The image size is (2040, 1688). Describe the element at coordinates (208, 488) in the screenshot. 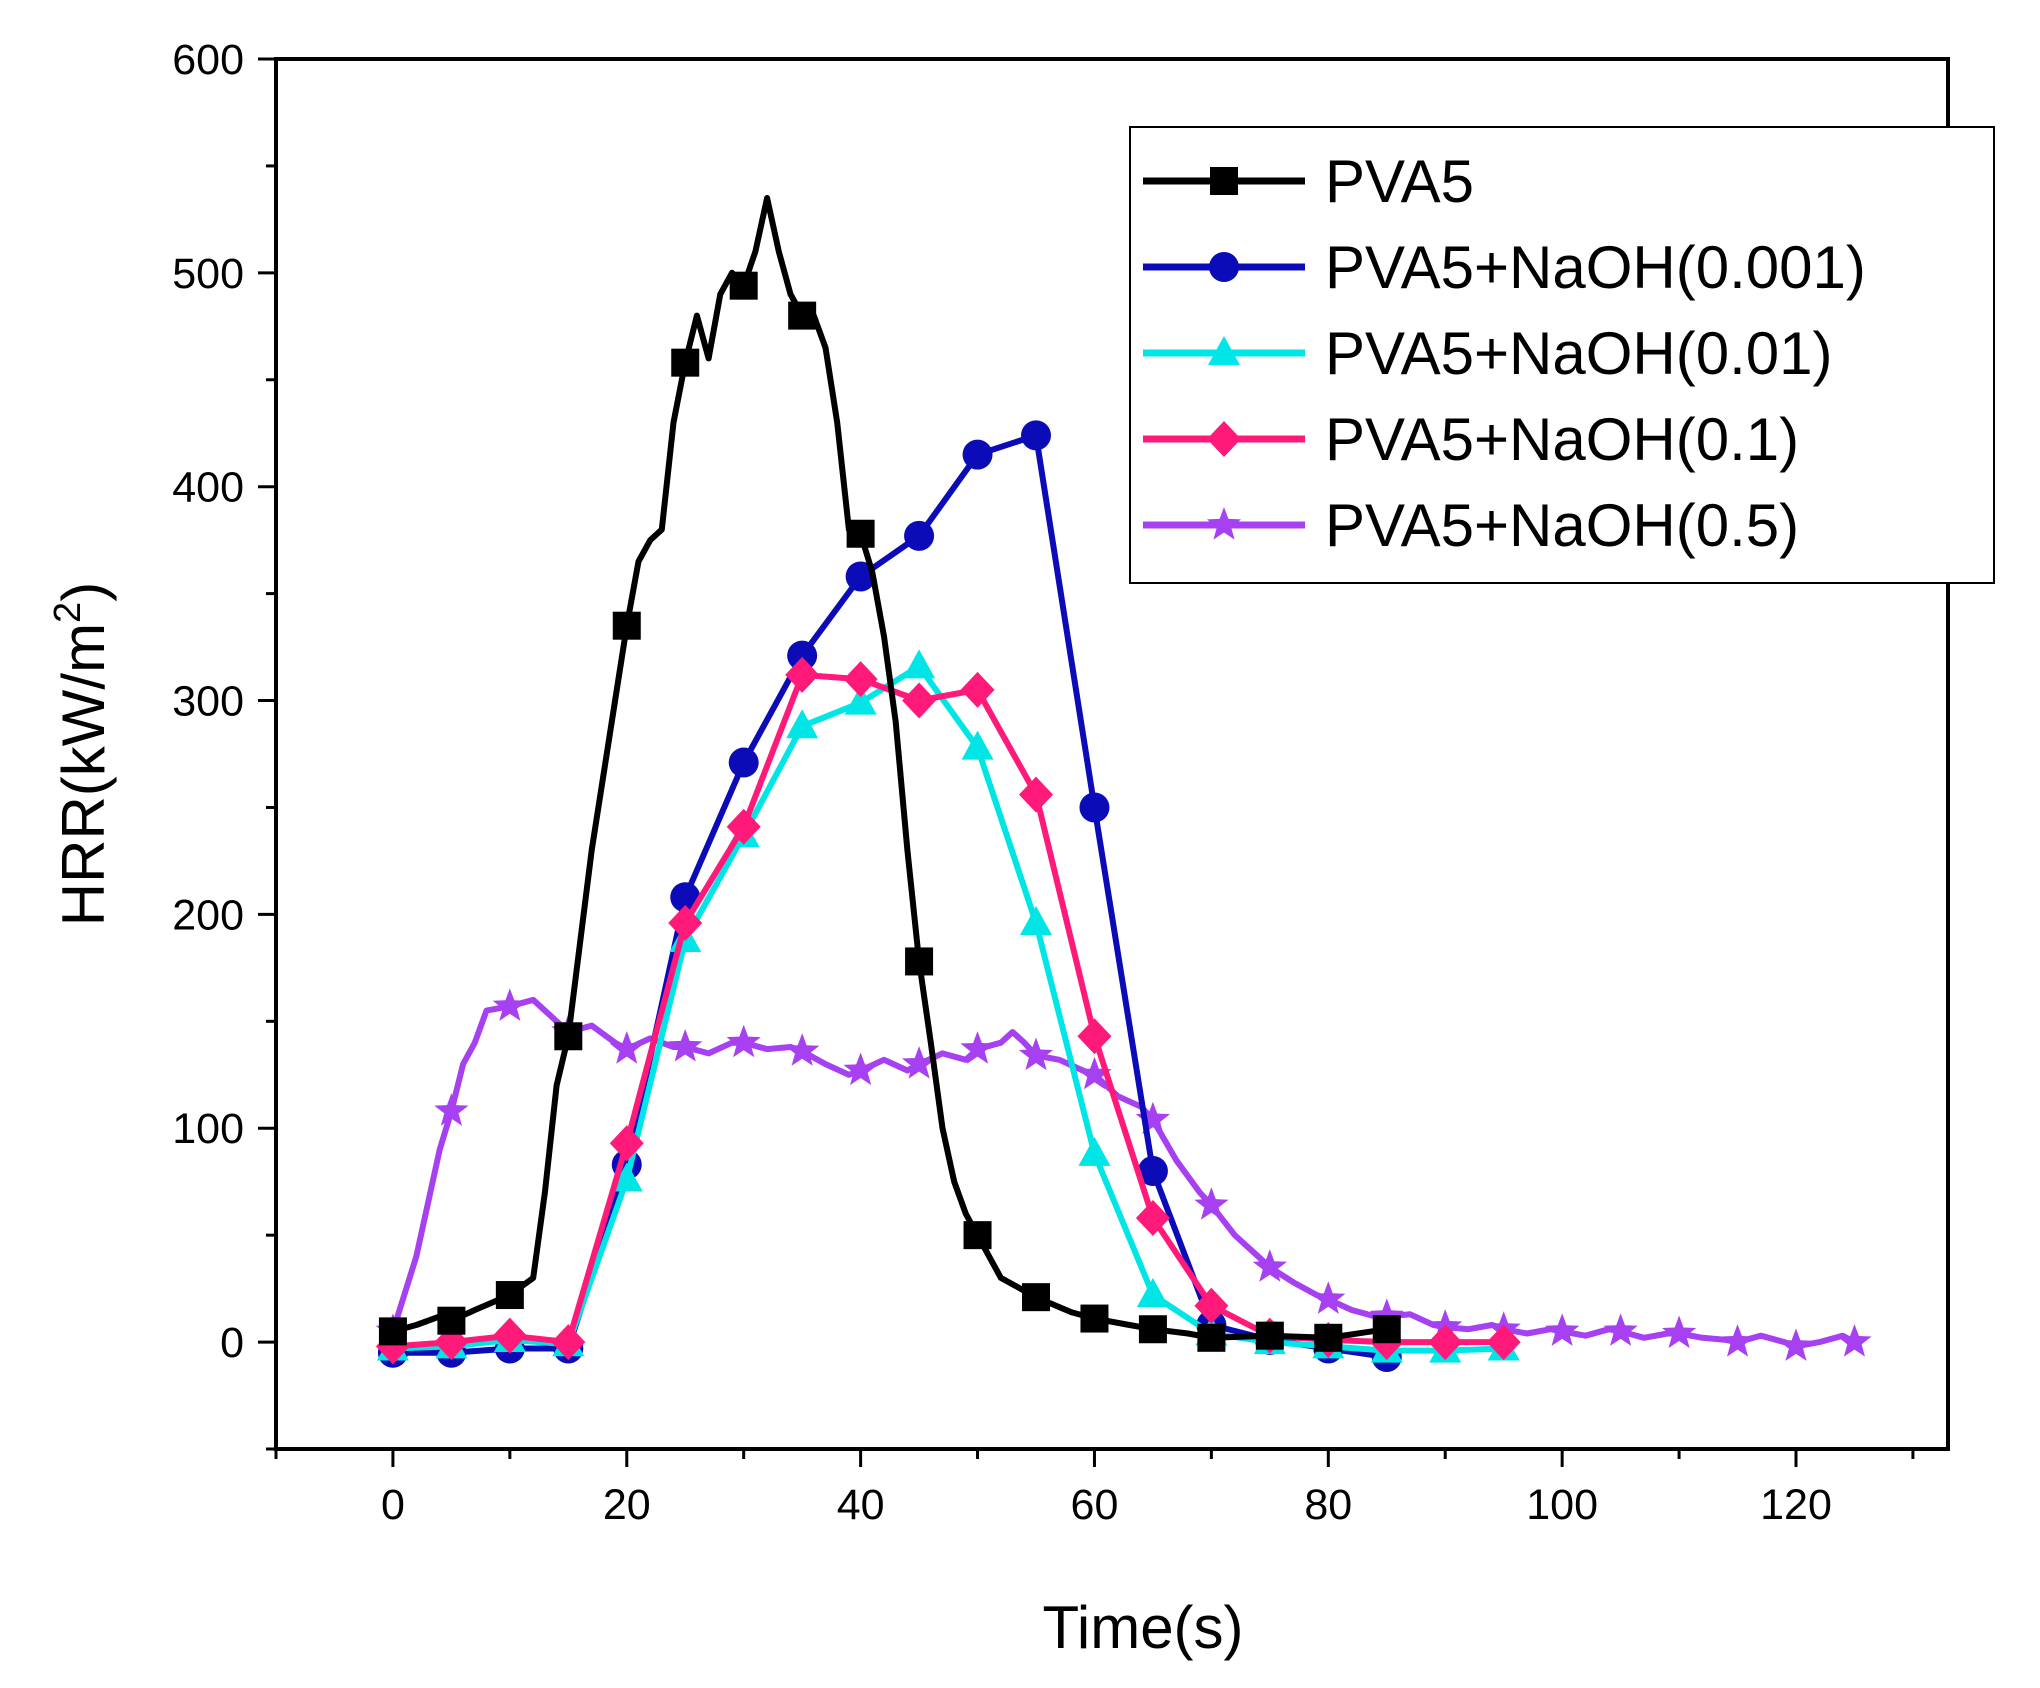

I see `y-tick-label-4: 400` at that location.